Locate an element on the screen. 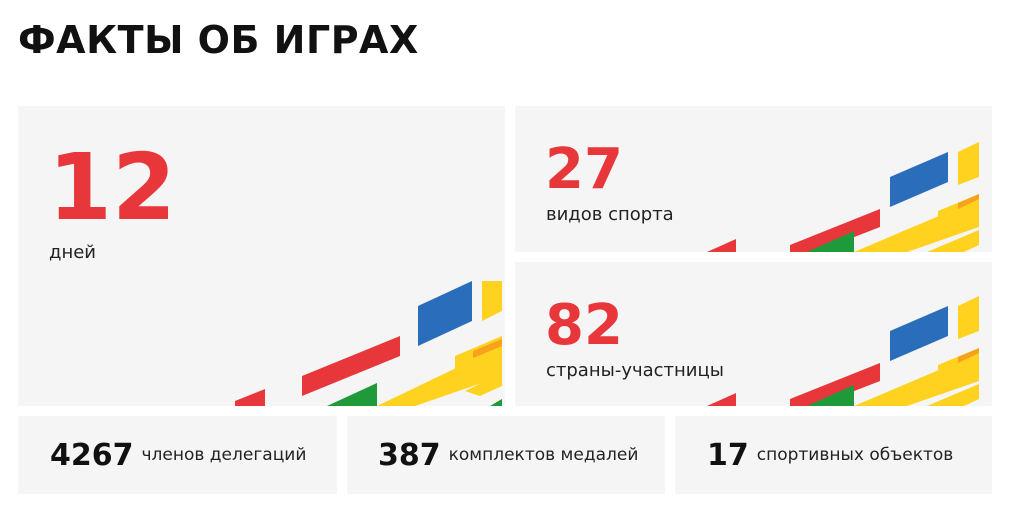  countries-label: страны-участницы is located at coordinates (635, 370).